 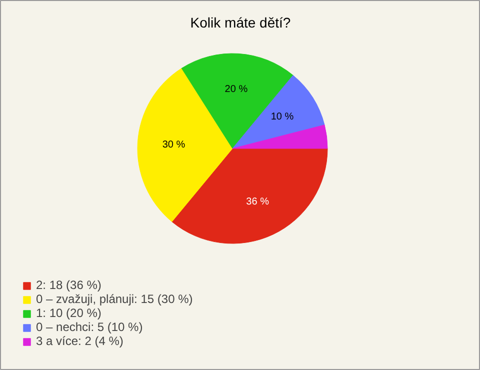 I want to click on legend-label: 1: 10 (20 %), so click(x=69, y=313).